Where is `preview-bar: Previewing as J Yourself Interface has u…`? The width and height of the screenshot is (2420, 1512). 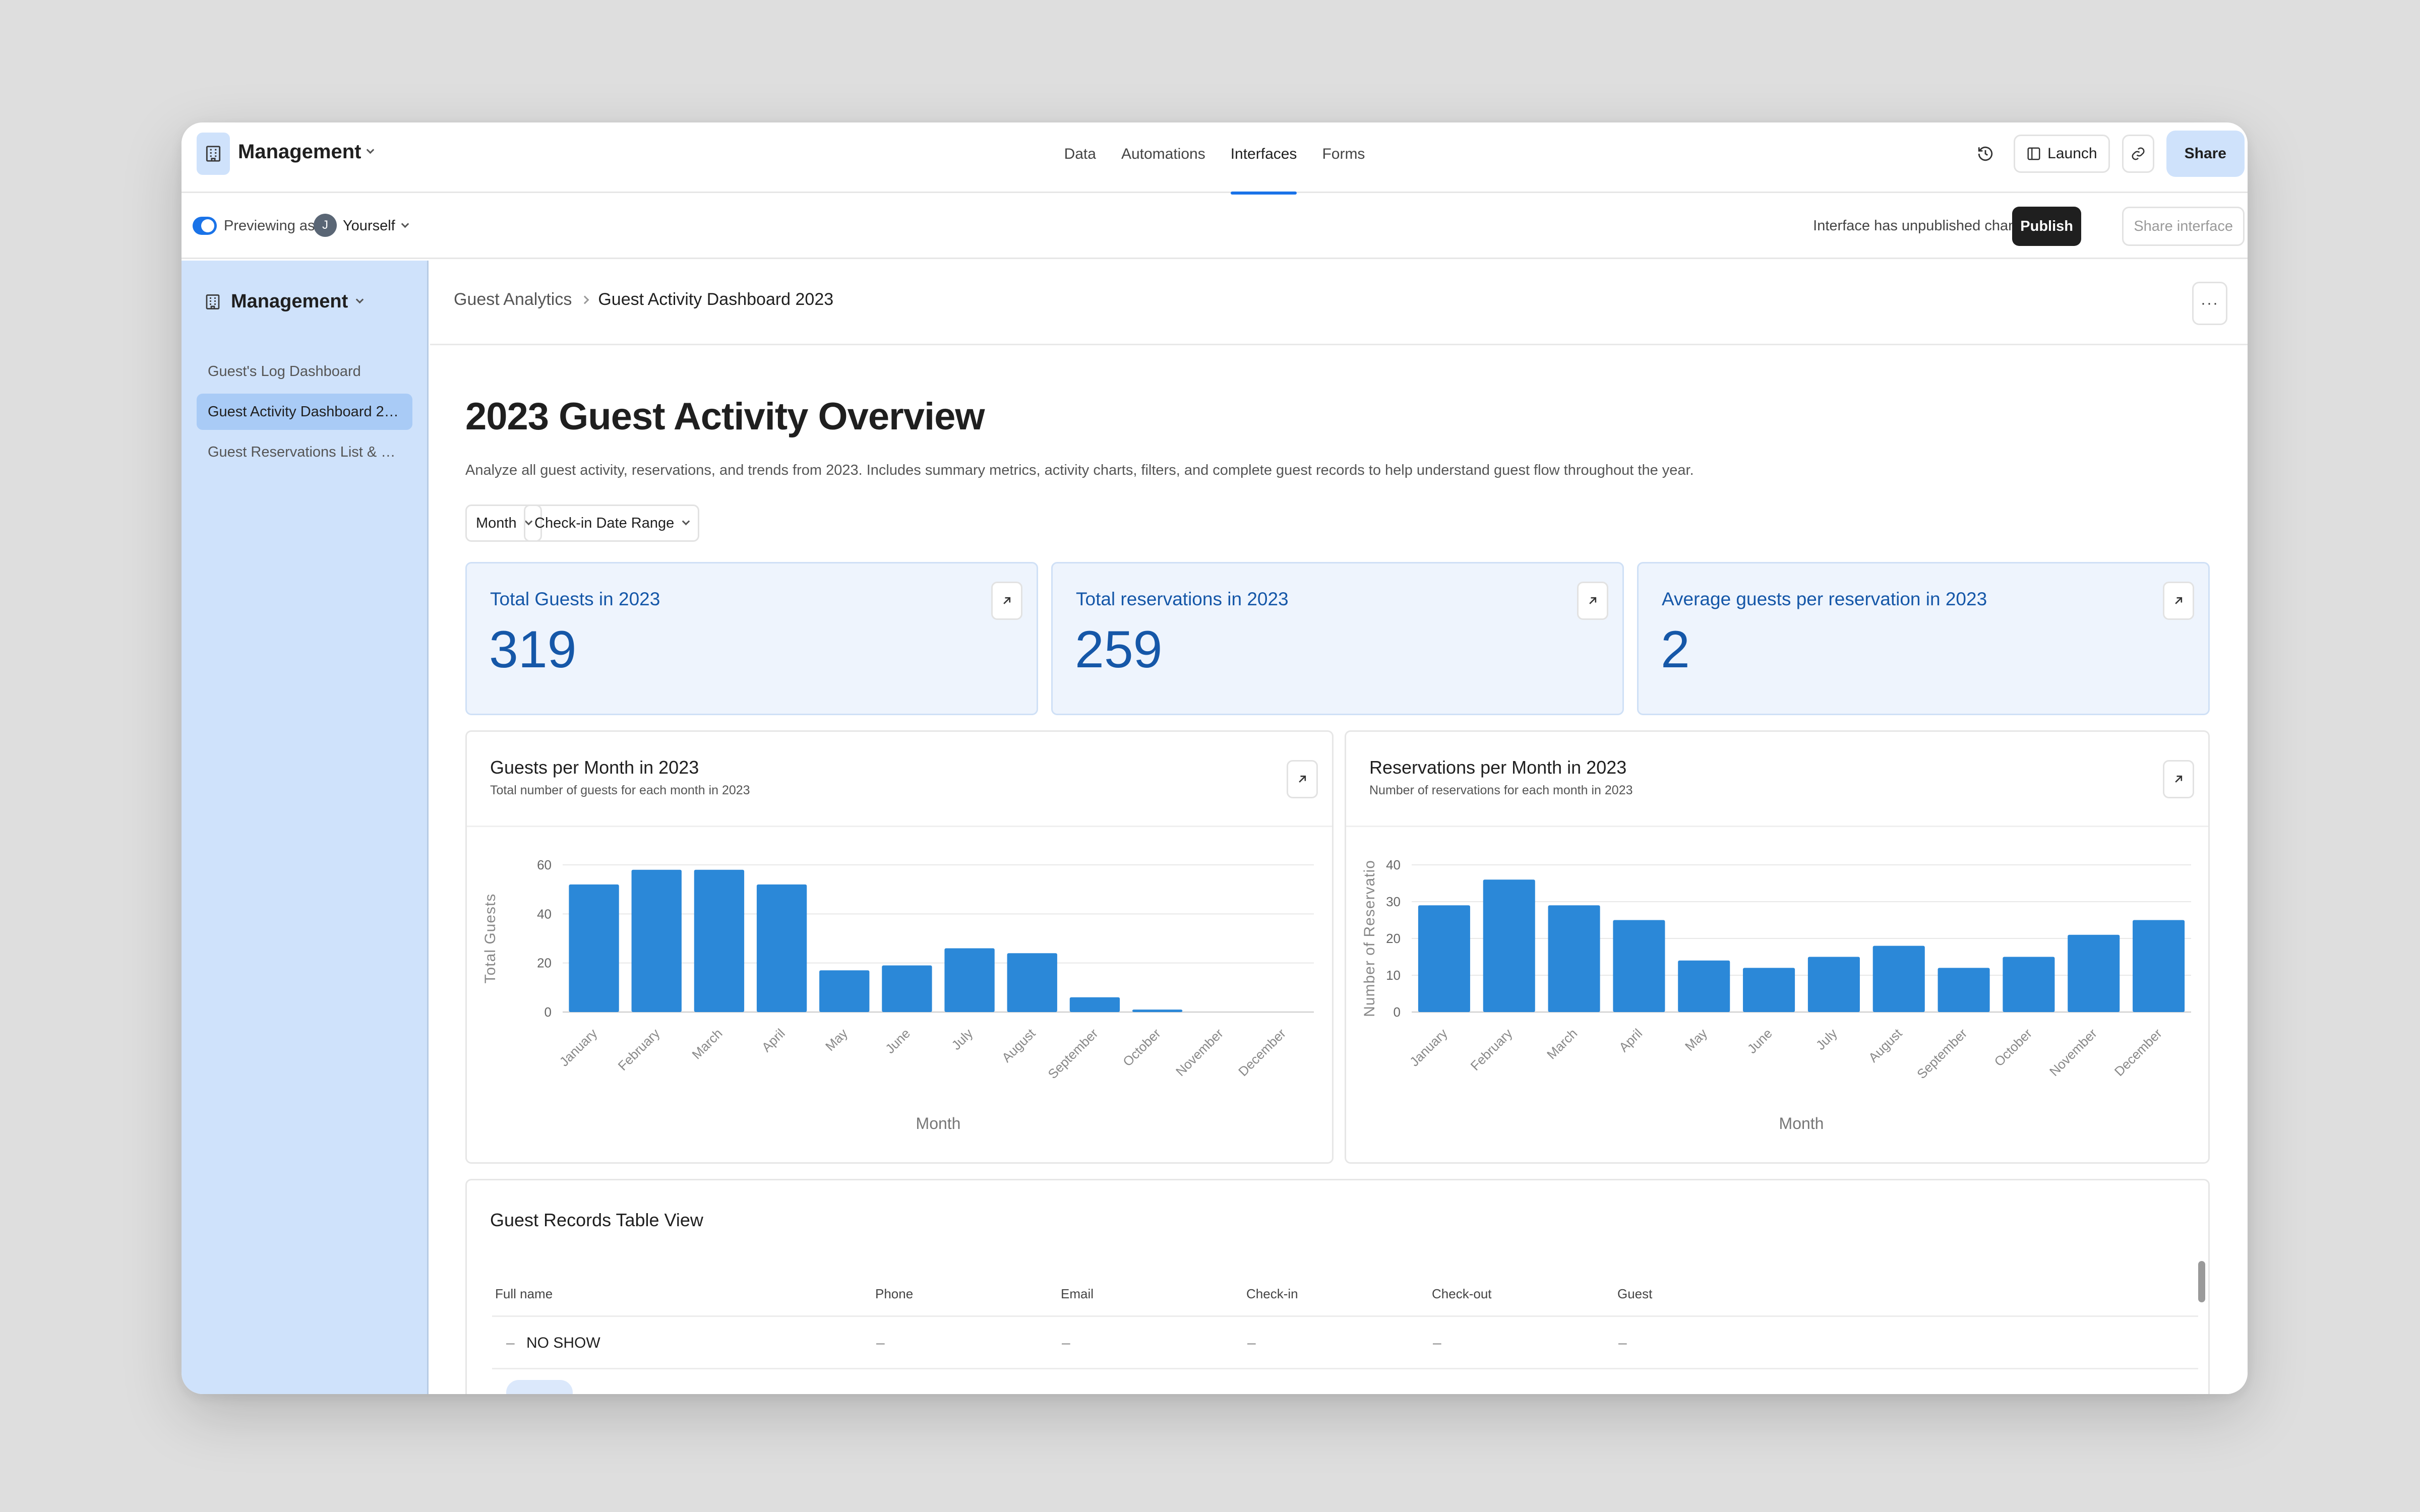 preview-bar: Previewing as J Yourself Interface has u… is located at coordinates (1215, 227).